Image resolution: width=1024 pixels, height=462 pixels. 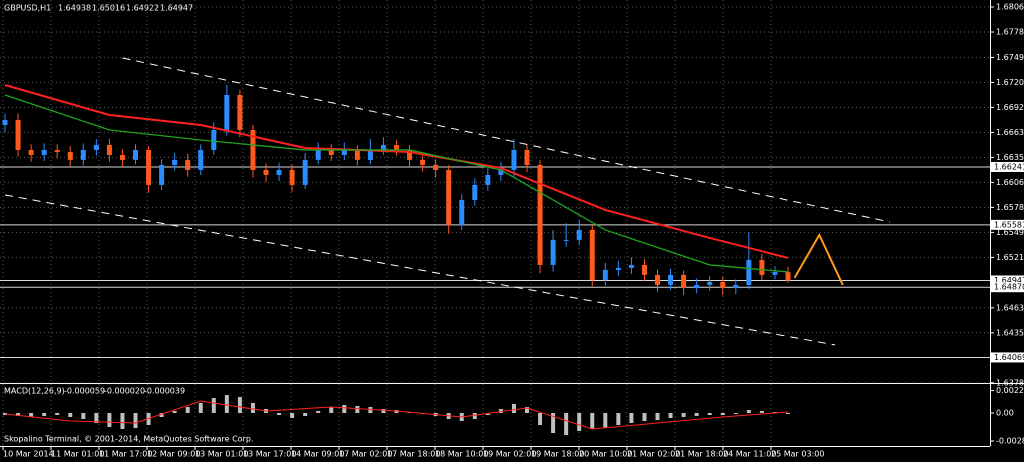 What do you see at coordinates (413, 454) in the screenshot?
I see `x-tick-label: 17 Mar 18:00` at bounding box center [413, 454].